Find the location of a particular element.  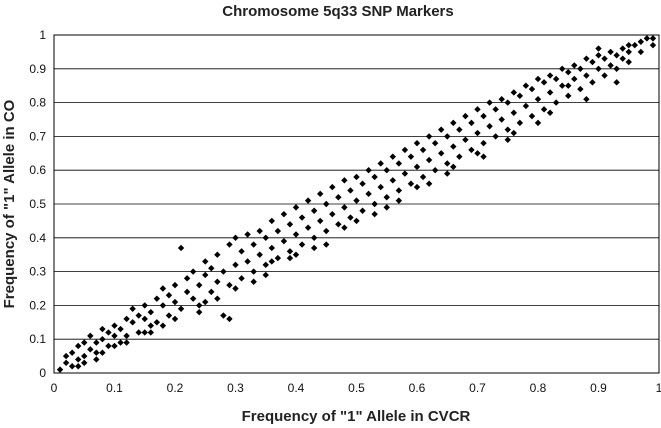

x-tick-label: 0.8 is located at coordinates (538, 388).